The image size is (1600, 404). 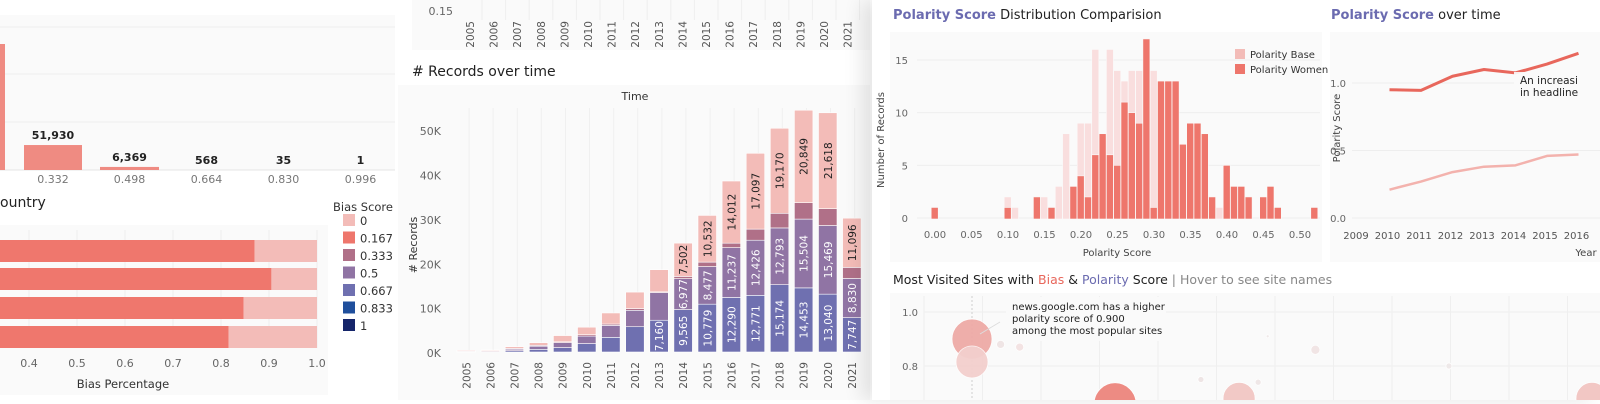 I want to click on records-bar-label: 14,453, so click(x=805, y=320).